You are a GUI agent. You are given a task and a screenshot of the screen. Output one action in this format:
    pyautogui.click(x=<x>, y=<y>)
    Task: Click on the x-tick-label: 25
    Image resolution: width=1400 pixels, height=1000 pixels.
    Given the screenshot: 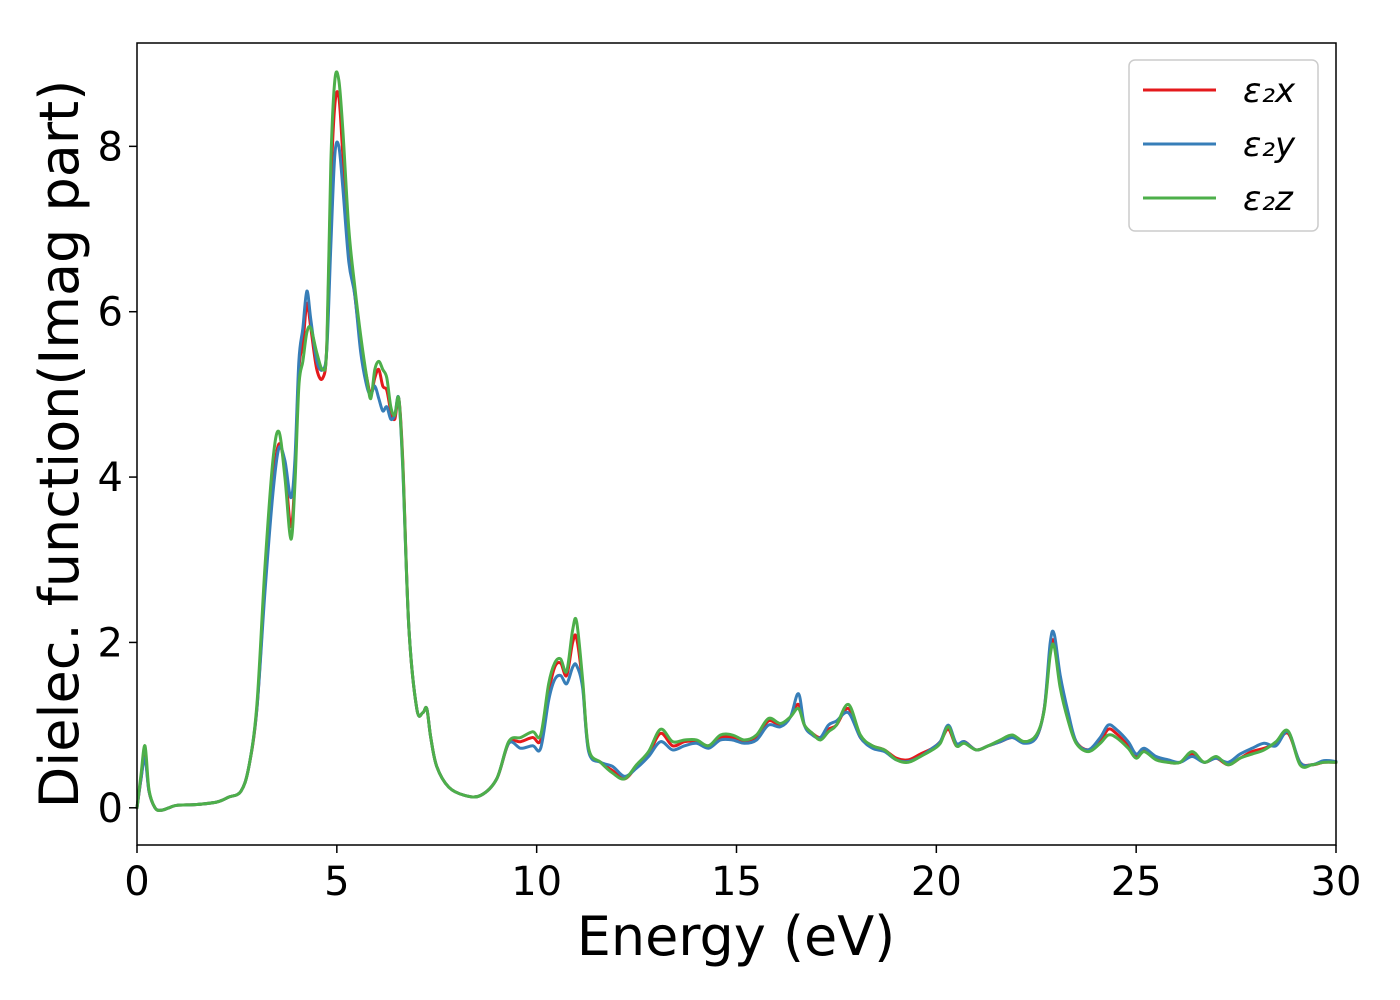 What is the action you would take?
    pyautogui.click(x=1136, y=882)
    